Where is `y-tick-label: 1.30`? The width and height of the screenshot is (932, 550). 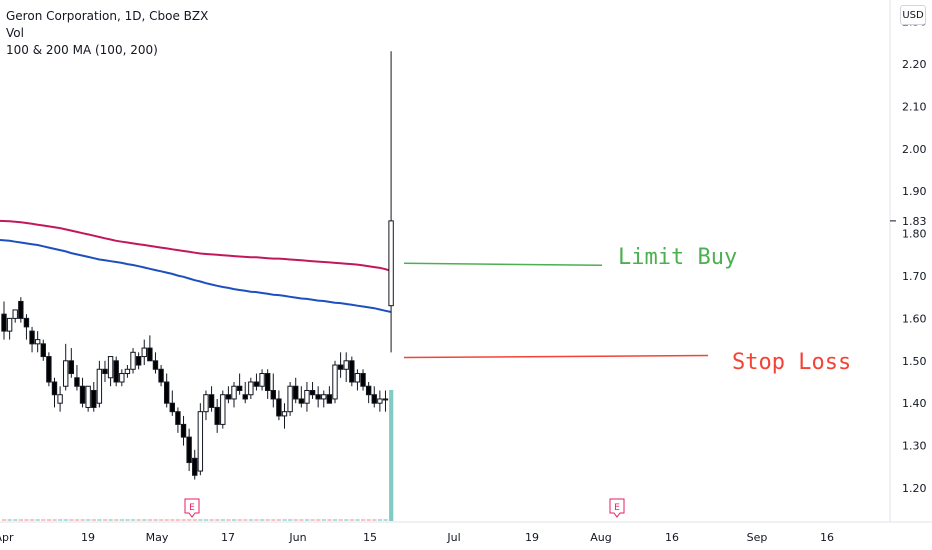 y-tick-label: 1.30 is located at coordinates (914, 446).